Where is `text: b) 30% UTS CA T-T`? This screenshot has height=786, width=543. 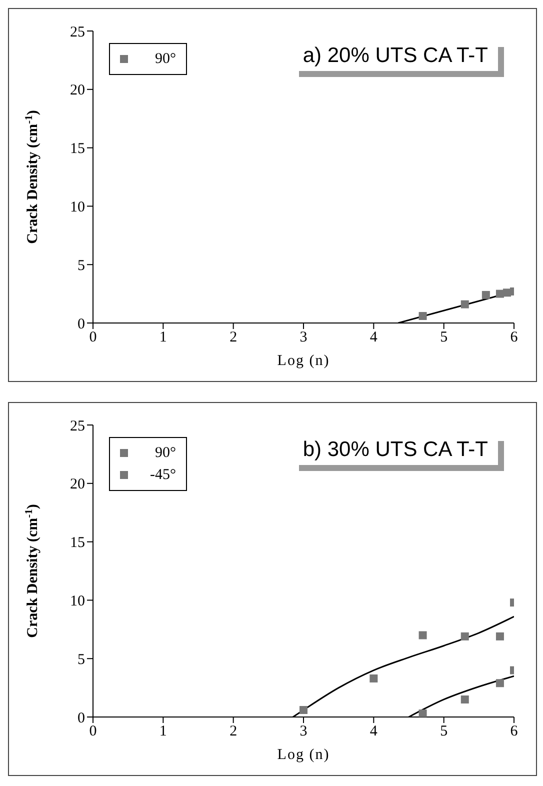
text: b) 30% UTS CA T-T is located at coordinates (395, 450).